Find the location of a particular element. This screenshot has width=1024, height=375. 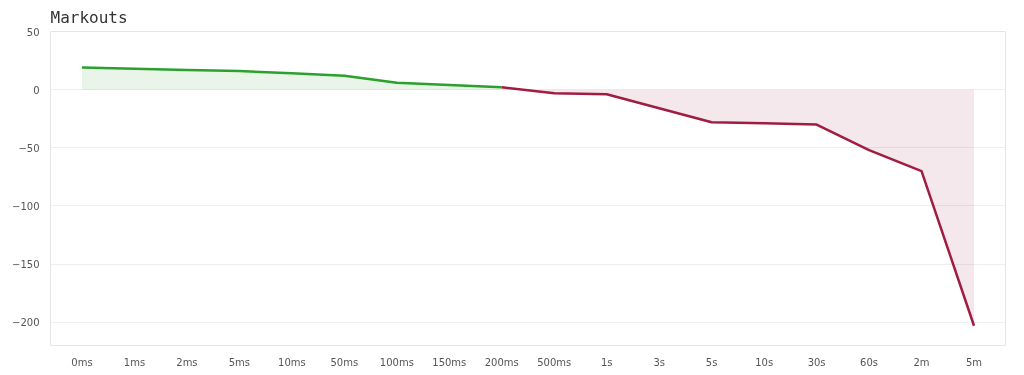

x-tick-label: 500ms is located at coordinates (554, 362).